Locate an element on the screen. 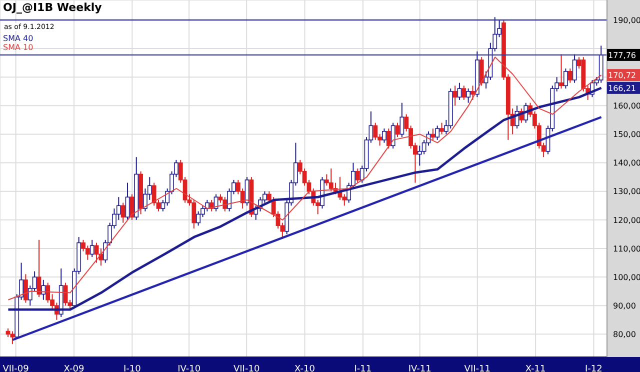  x-tick-label: VII-09 is located at coordinates (16, 368).